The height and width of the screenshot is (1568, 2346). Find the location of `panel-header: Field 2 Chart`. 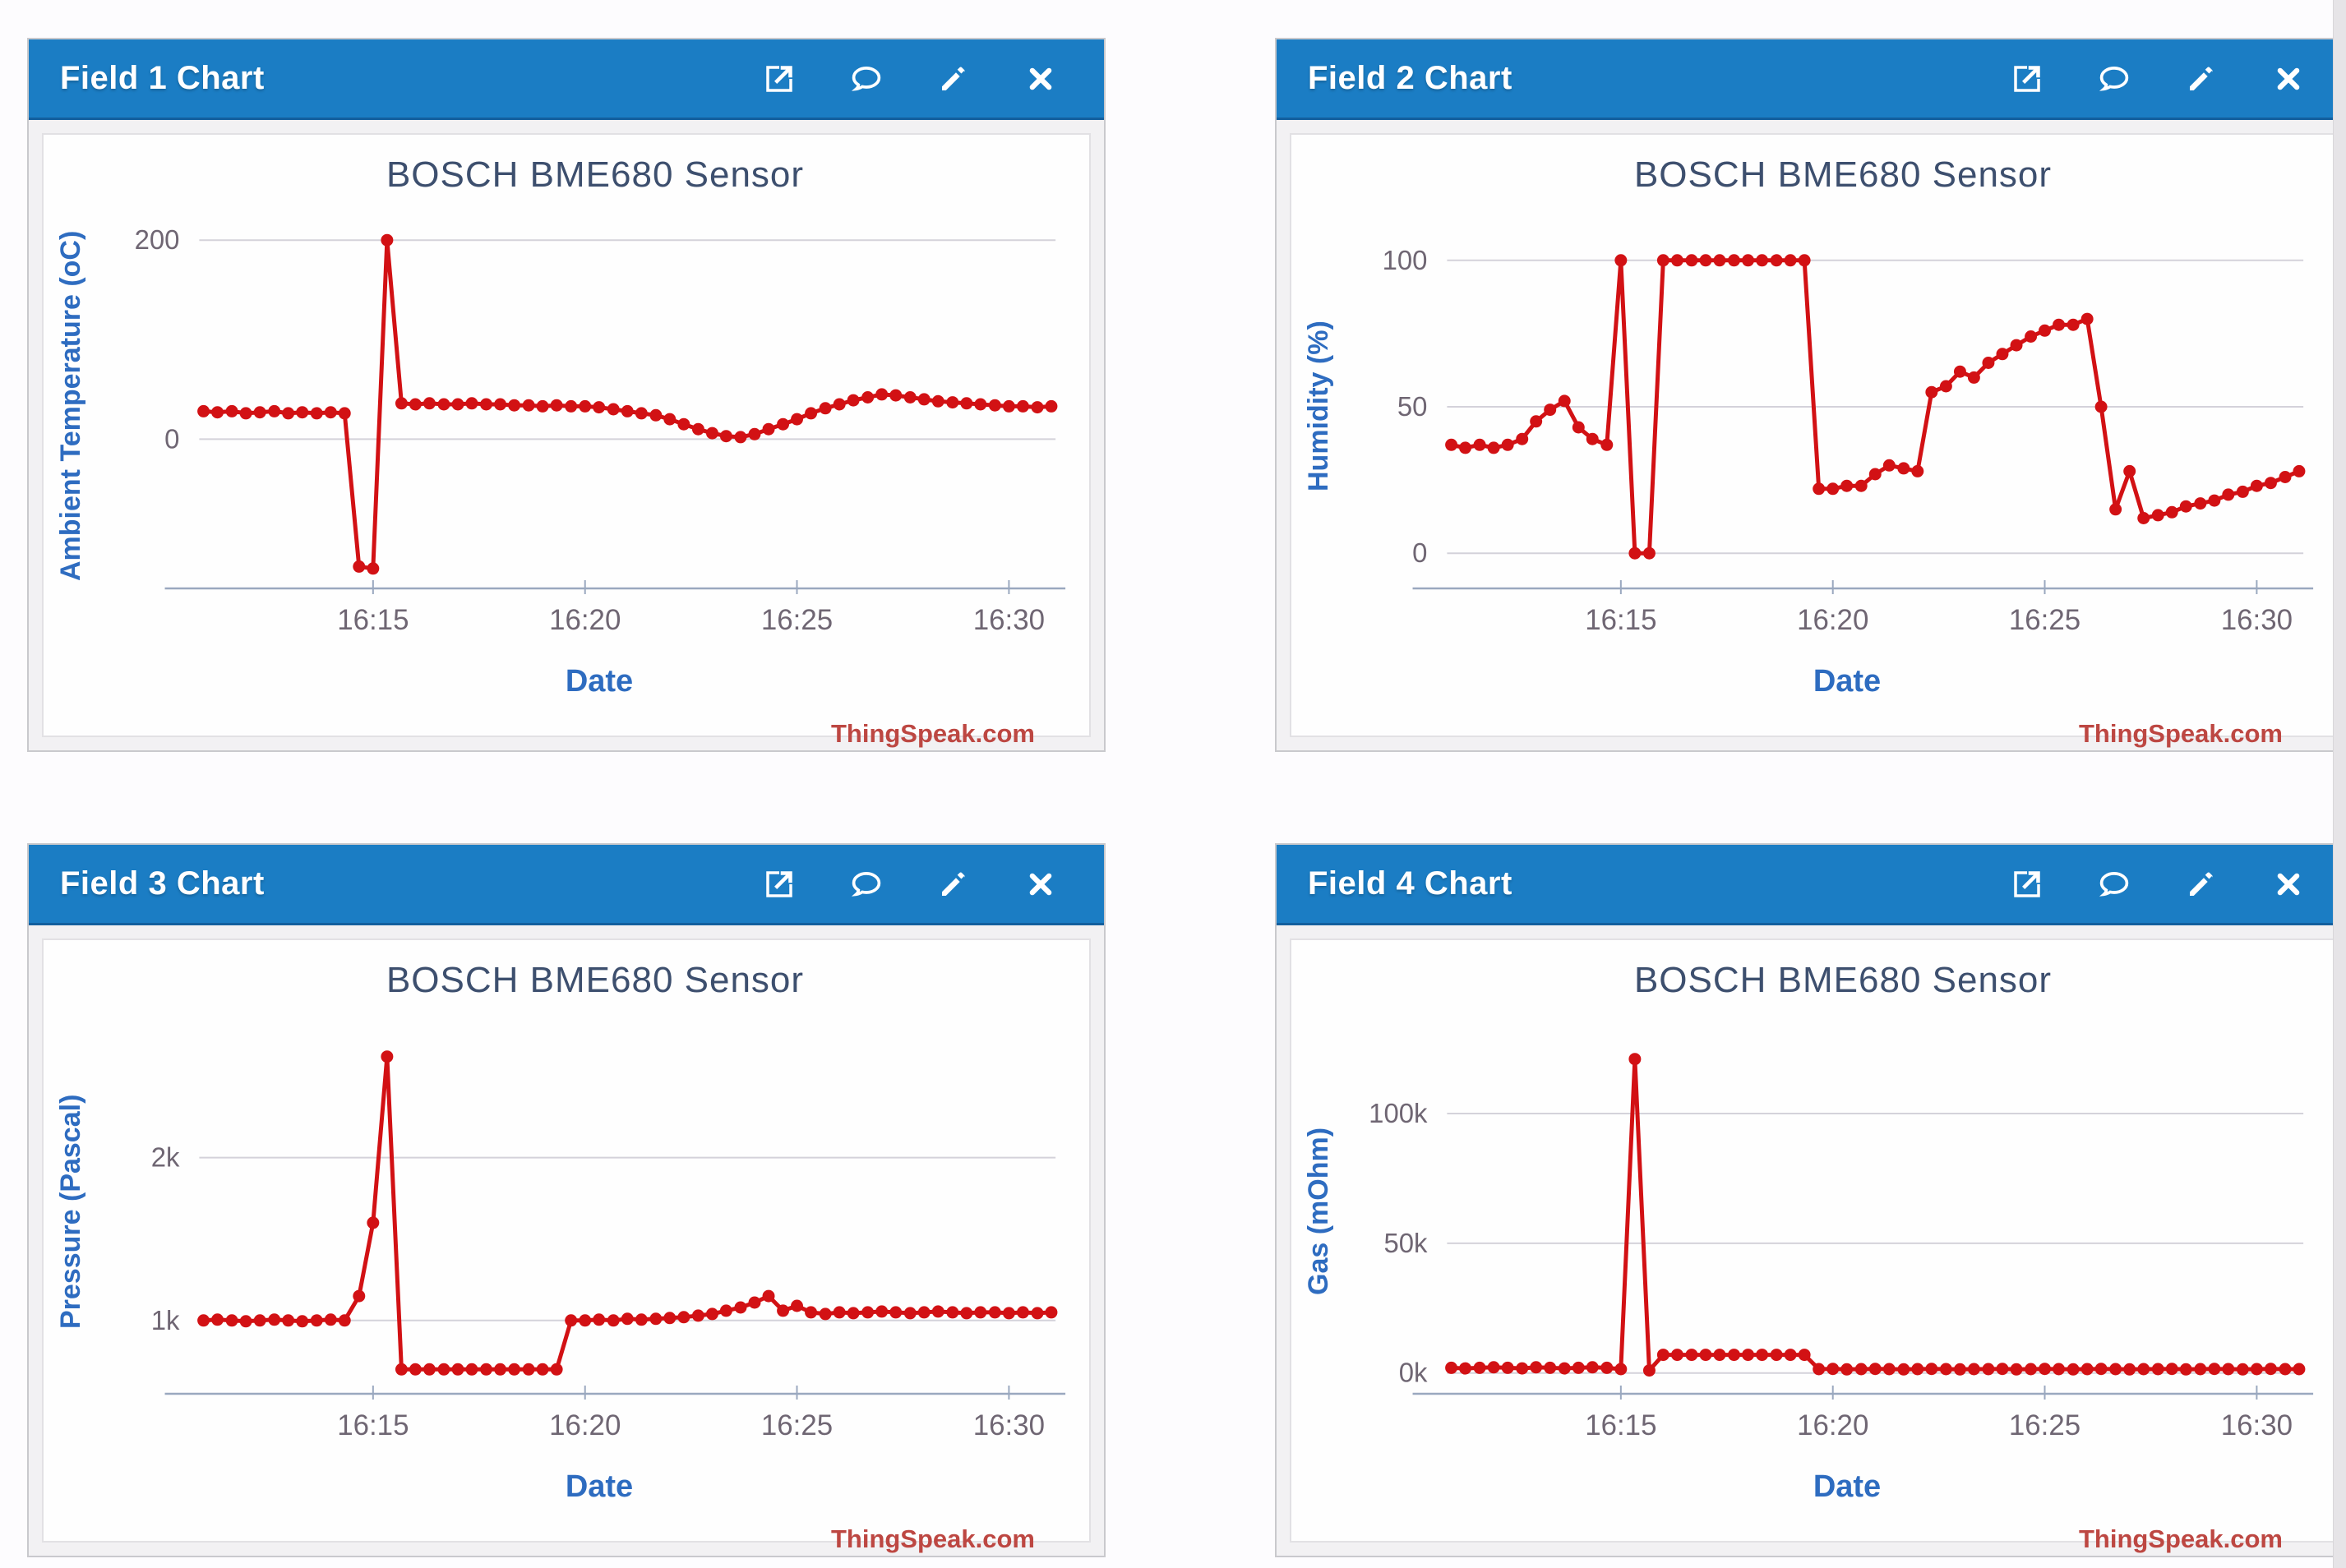

panel-header: Field 2 Chart is located at coordinates (1812, 79).